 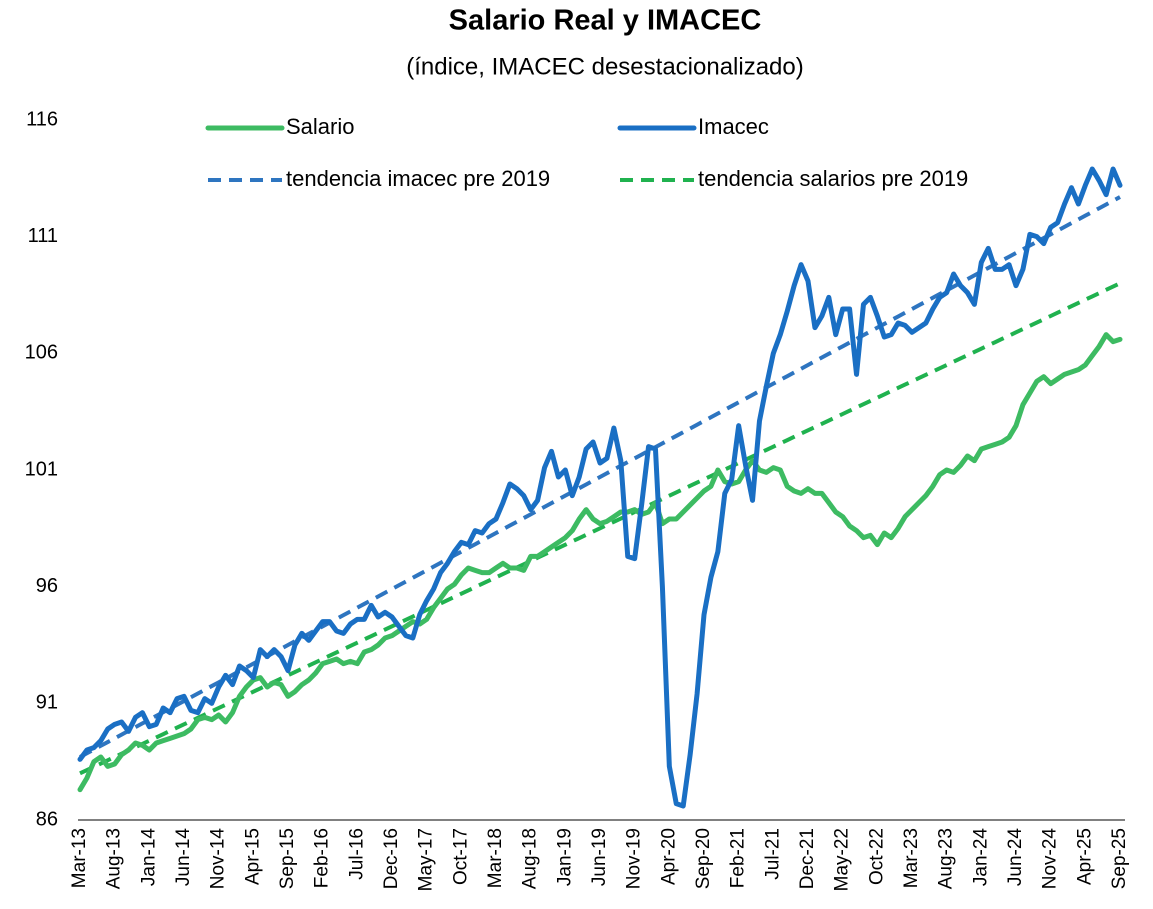 I want to click on x-tick-label: Sep-20, so click(x=703, y=858).